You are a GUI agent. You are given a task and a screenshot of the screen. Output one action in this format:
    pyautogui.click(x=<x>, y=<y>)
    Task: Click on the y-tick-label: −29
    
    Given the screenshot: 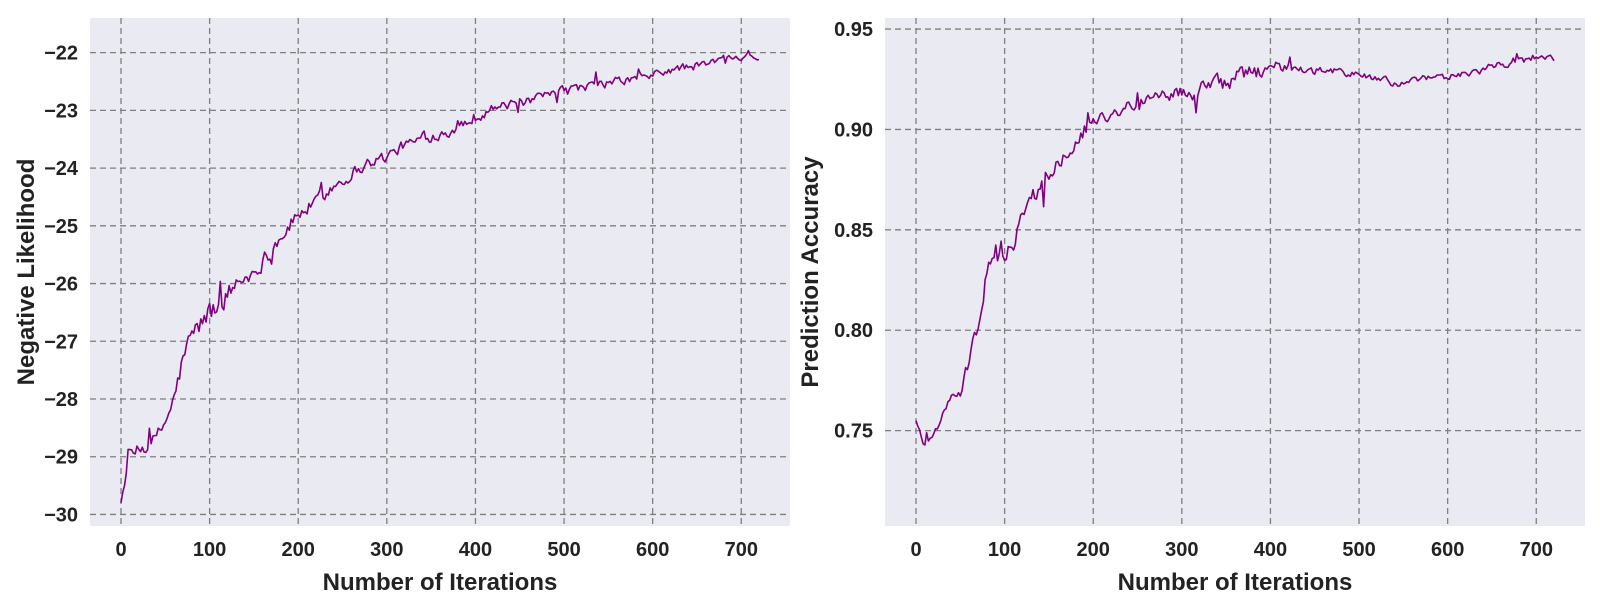 What is the action you would take?
    pyautogui.click(x=61, y=458)
    